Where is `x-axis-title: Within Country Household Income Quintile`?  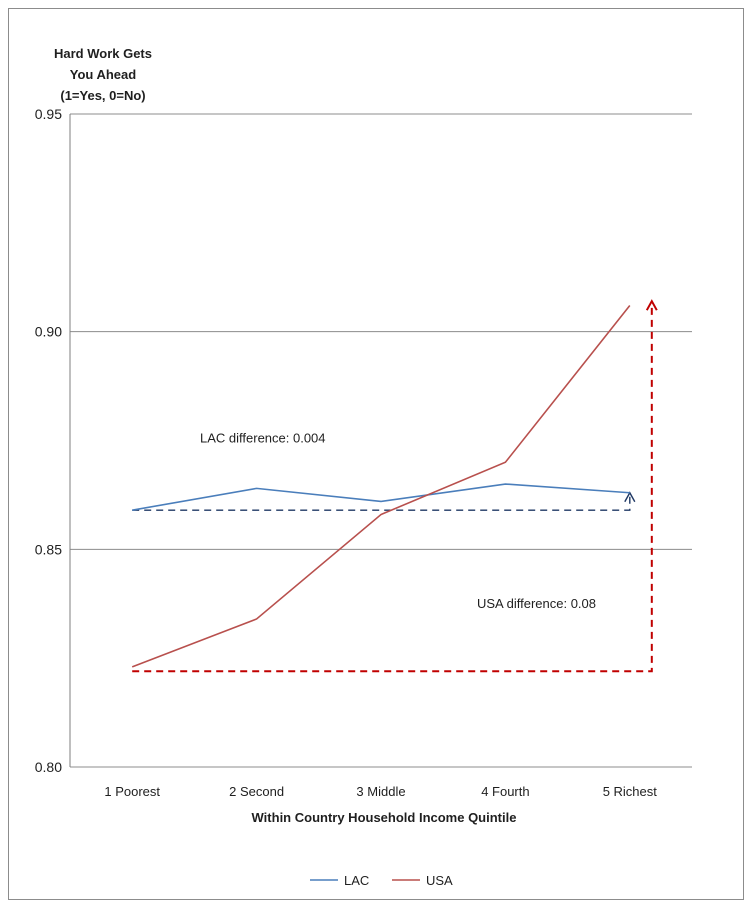 x-axis-title: Within Country Household Income Quintile is located at coordinates (384, 817).